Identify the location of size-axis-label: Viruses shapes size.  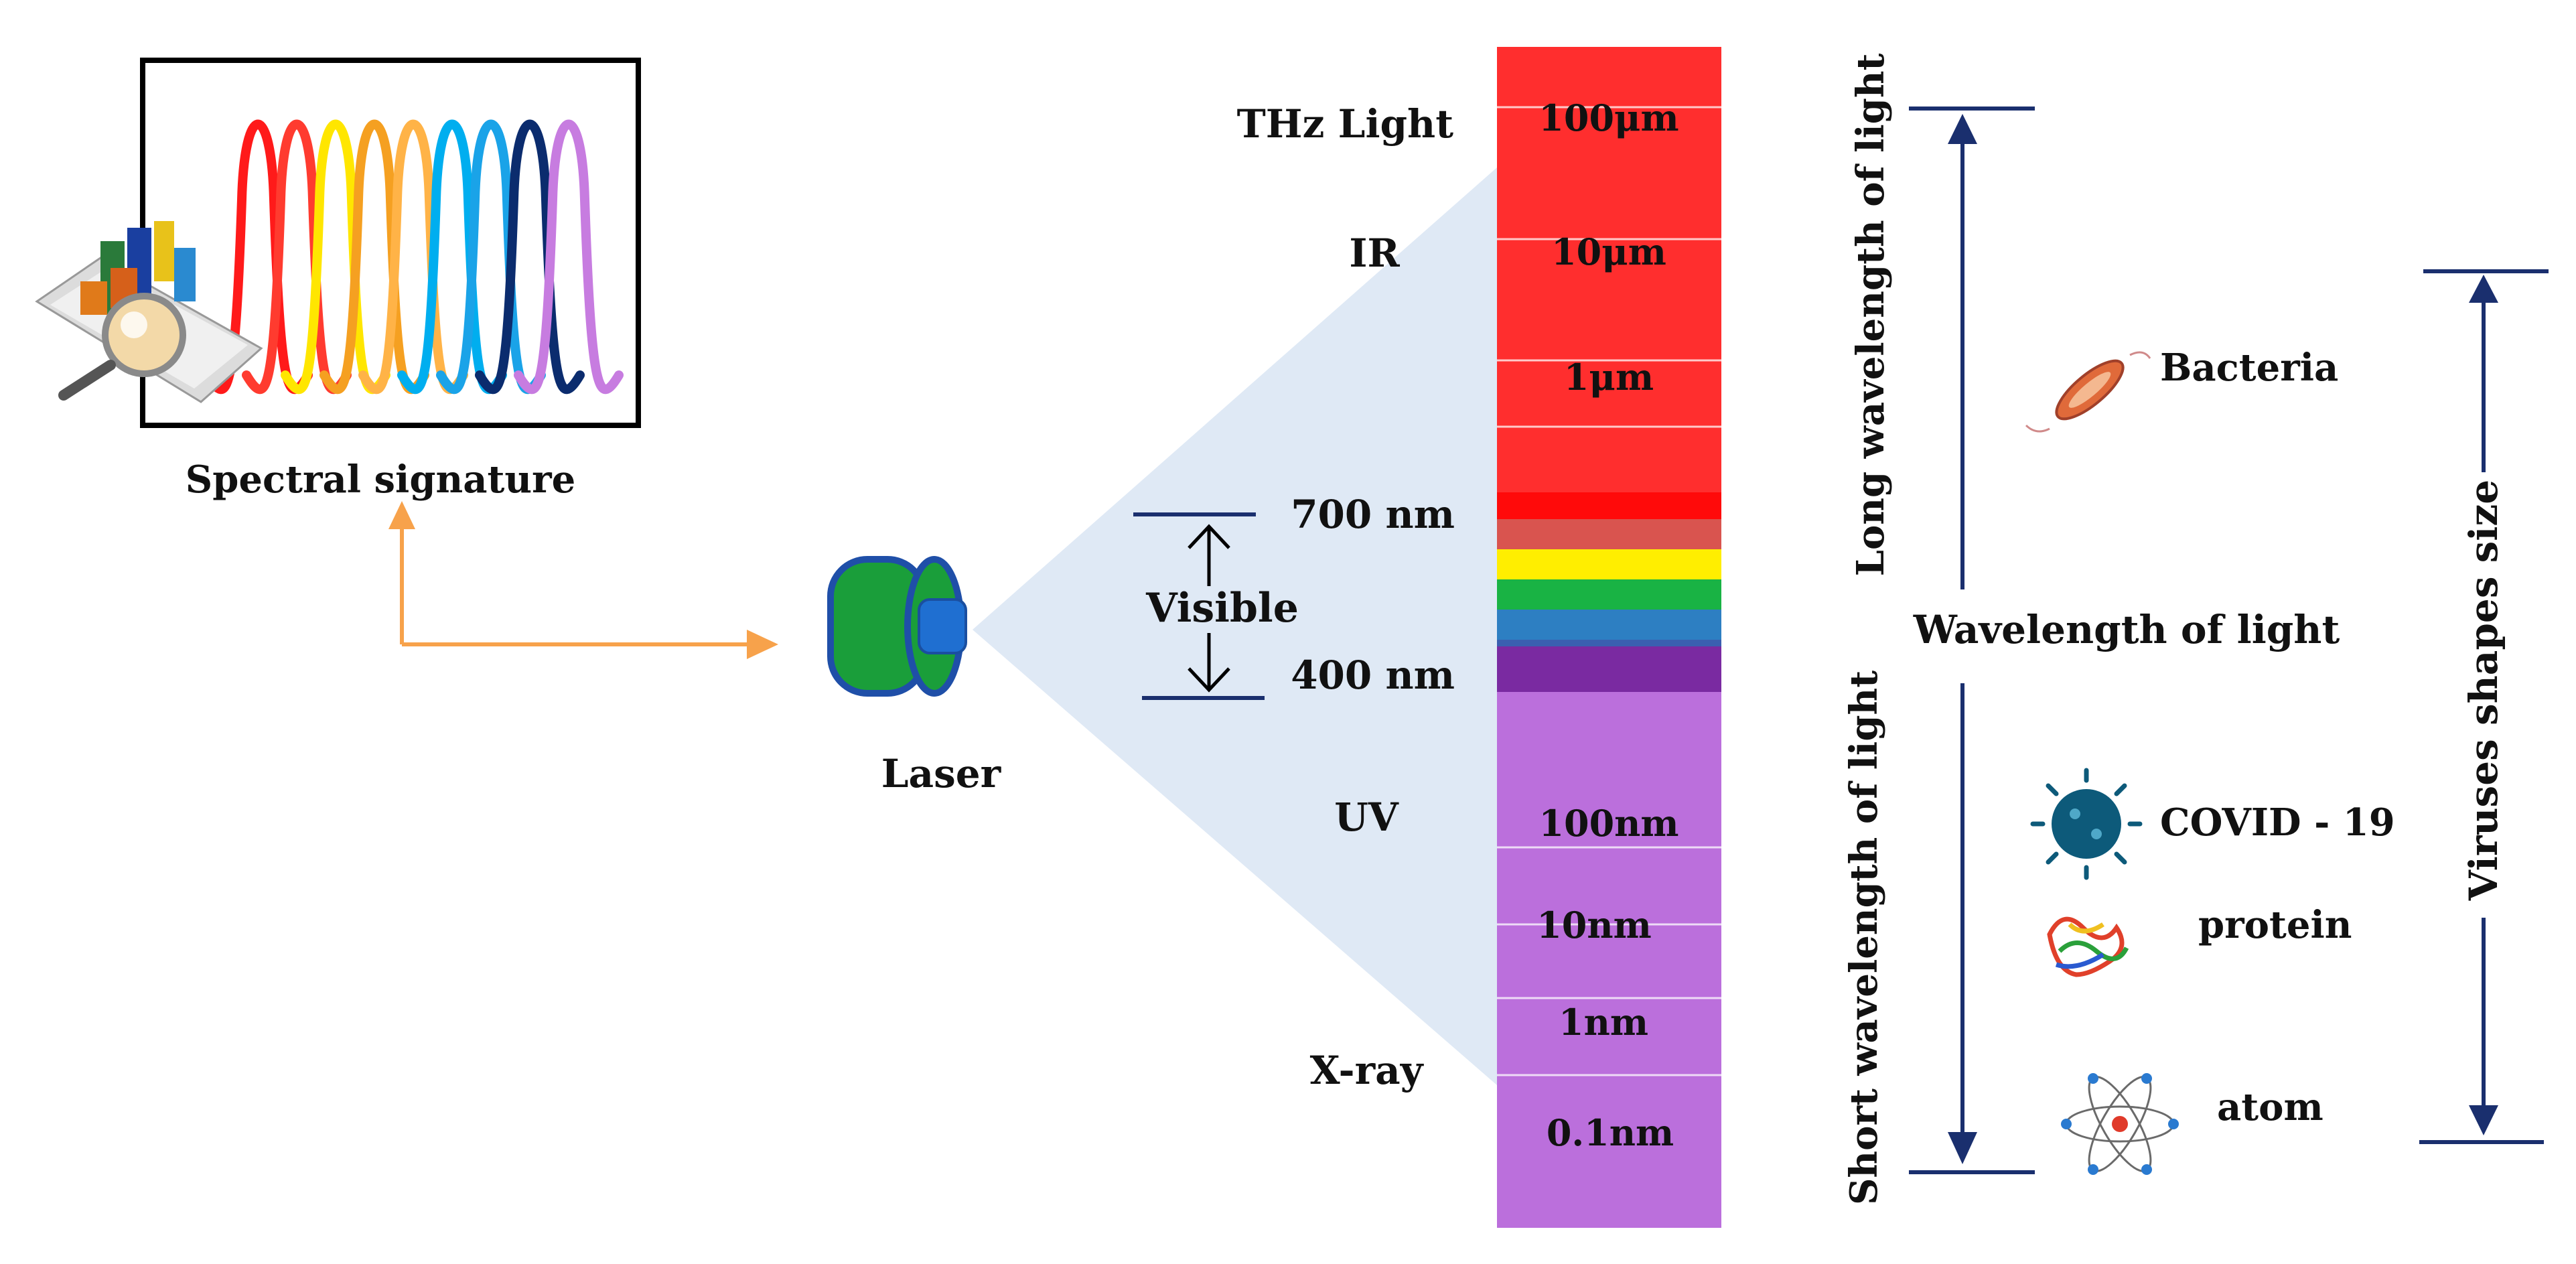
(2483, 691).